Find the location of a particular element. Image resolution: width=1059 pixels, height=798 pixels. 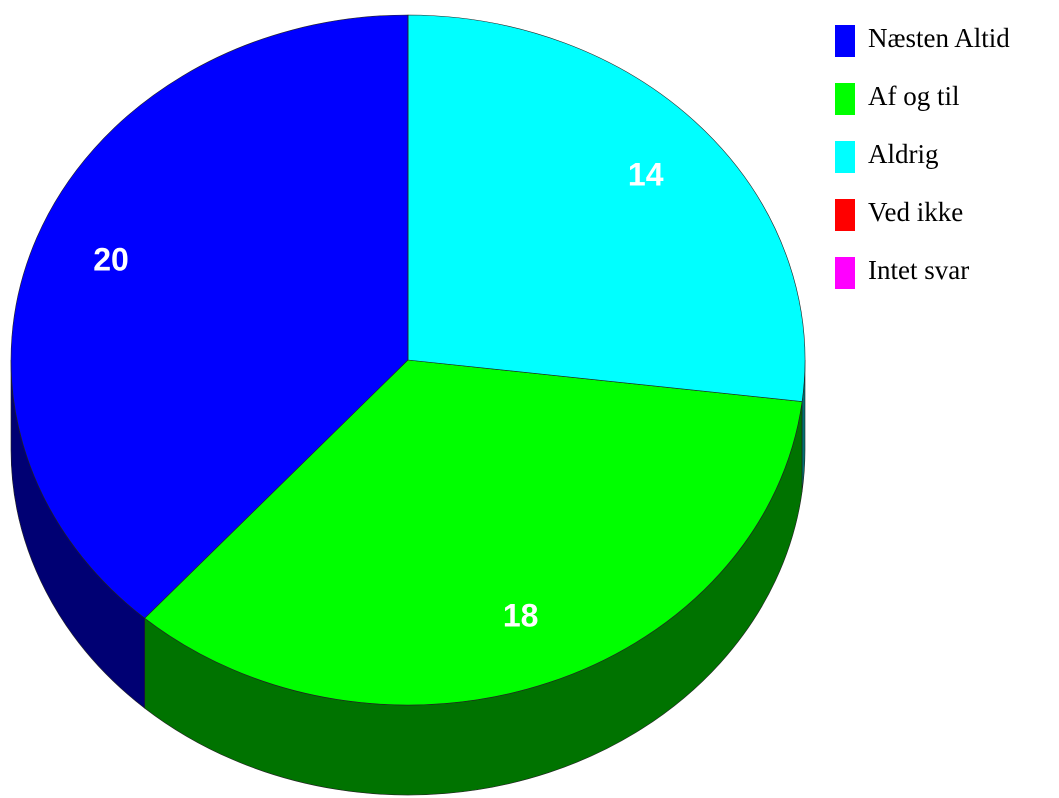

legend-label: Aldrig is located at coordinates (903, 154).